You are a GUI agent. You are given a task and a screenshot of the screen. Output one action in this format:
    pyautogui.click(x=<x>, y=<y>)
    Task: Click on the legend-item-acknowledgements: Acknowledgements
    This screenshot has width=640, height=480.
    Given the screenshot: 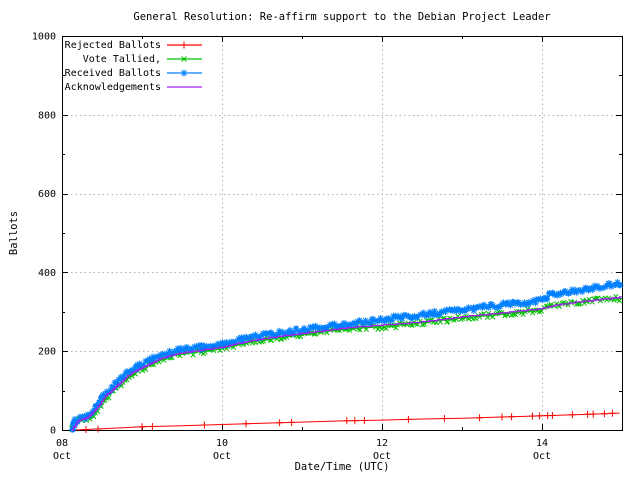 What is the action you would take?
    pyautogui.click(x=132, y=87)
    